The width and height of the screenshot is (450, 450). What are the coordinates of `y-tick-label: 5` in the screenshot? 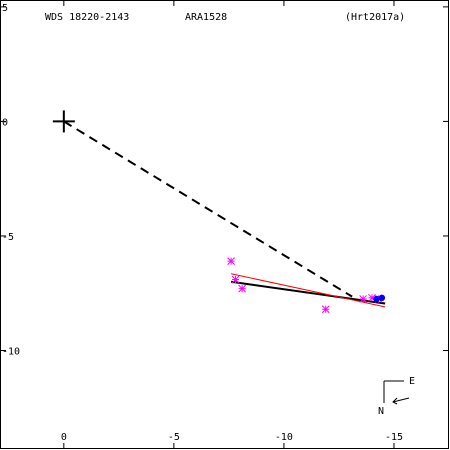 It's located at (5, 8).